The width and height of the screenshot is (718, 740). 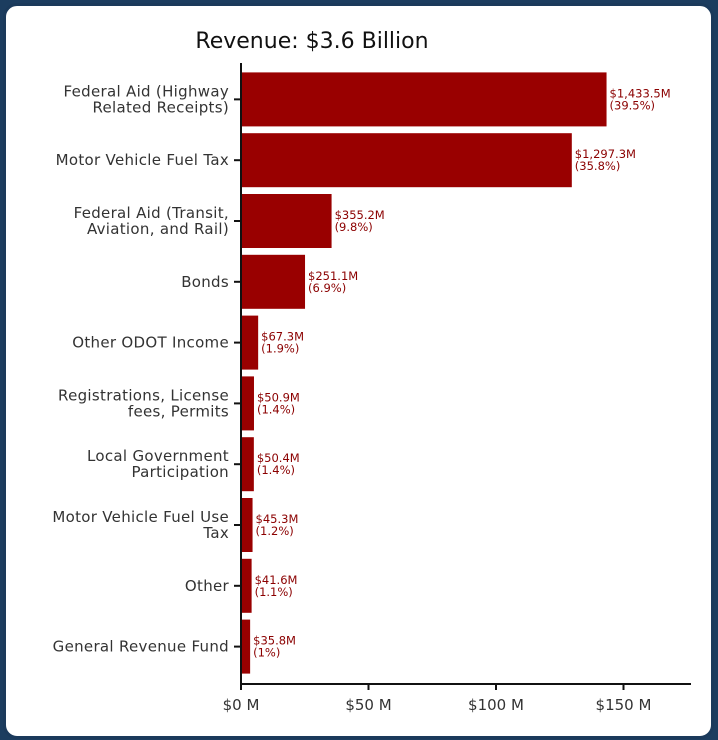 What do you see at coordinates (274, 641) in the screenshot?
I see `value-label: $35.8M` at bounding box center [274, 641].